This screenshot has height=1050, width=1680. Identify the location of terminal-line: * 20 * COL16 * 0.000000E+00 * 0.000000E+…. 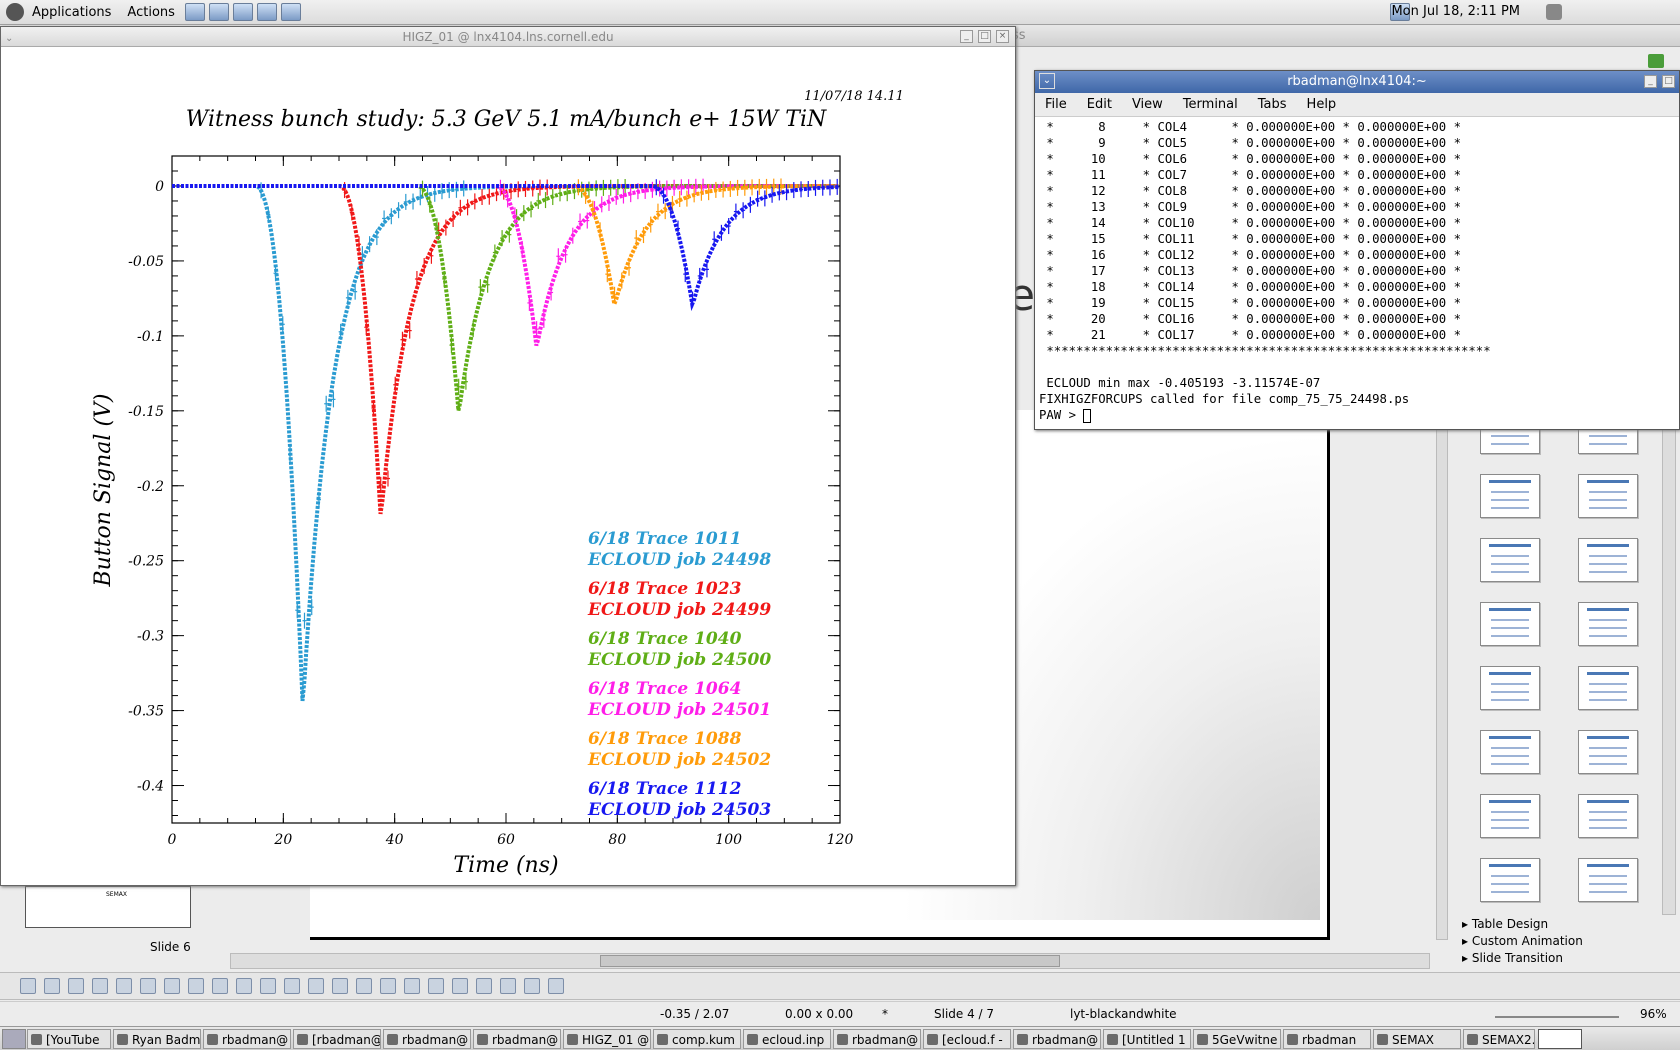
(1250, 319).